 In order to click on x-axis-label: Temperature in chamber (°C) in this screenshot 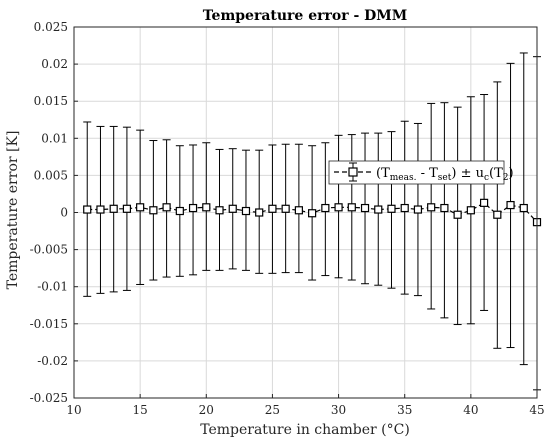, I will do `click(305, 430)`.